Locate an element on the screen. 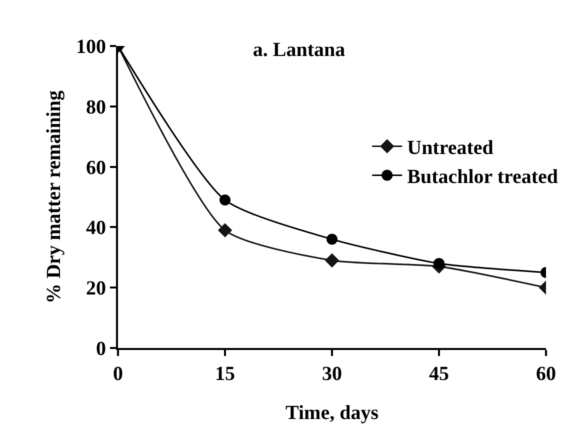 Image resolution: width=575 pixels, height=444 pixels. y-tick-label: 60 is located at coordinates (96, 167).